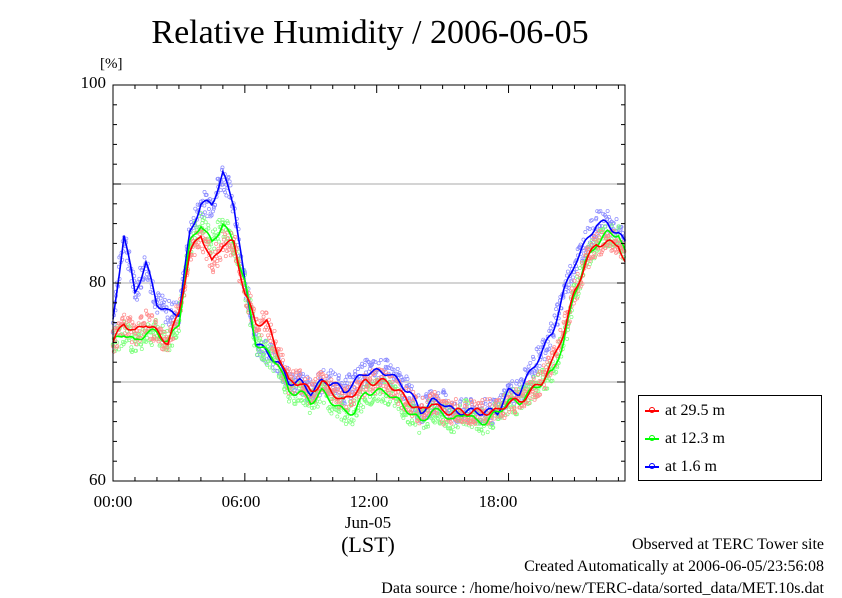 This screenshot has height=598, width=842. What do you see at coordinates (111, 64) in the screenshot?
I see `y-unit-label: [%]` at bounding box center [111, 64].